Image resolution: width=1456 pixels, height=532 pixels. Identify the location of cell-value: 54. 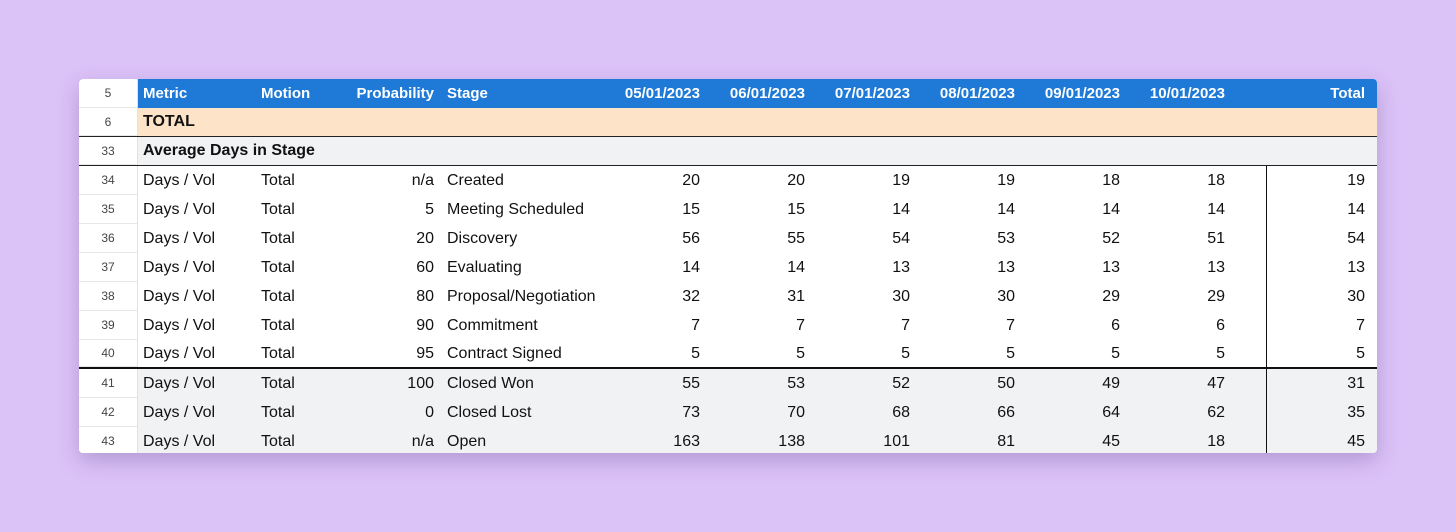
(901, 238).